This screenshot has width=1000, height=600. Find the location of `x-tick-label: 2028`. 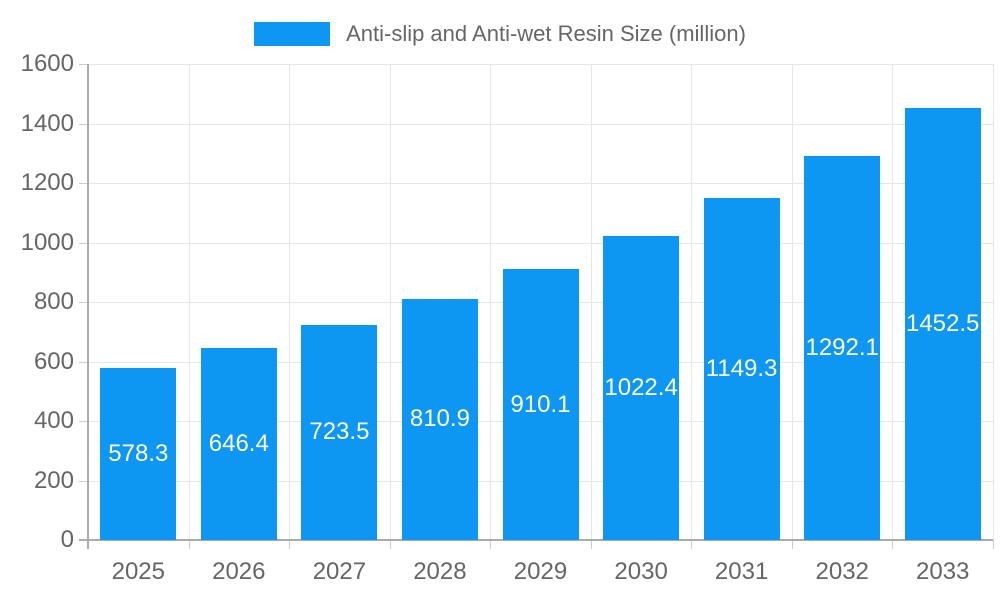

x-tick-label: 2028 is located at coordinates (440, 571).